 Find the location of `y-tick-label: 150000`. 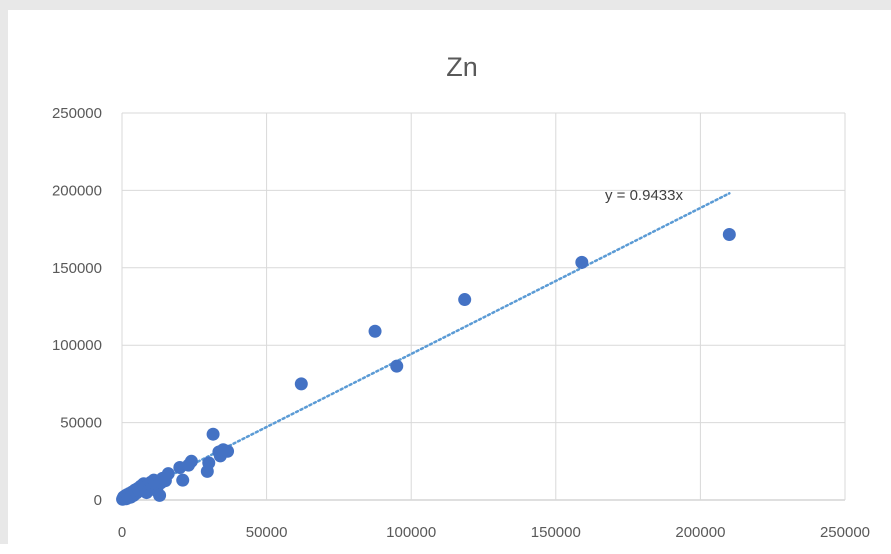

y-tick-label: 150000 is located at coordinates (77, 268).